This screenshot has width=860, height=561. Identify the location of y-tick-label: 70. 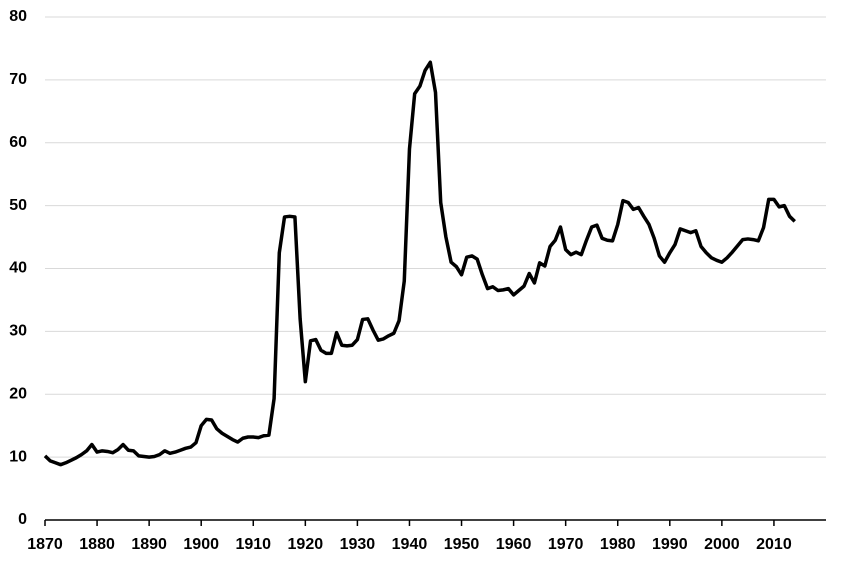
(18, 79).